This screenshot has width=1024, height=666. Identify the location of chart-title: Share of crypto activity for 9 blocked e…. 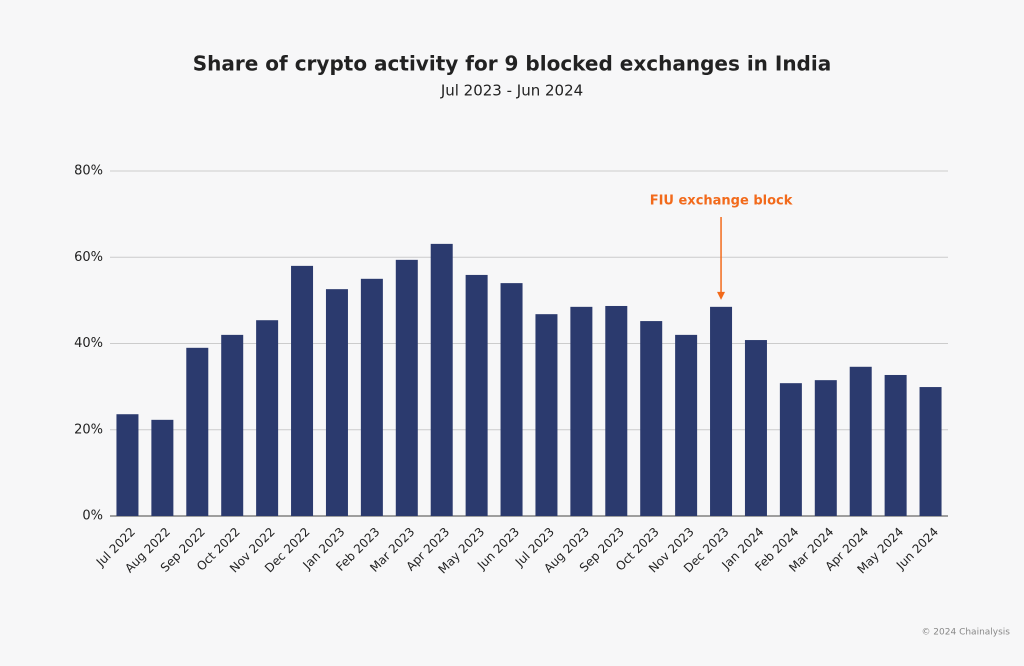
(512, 64).